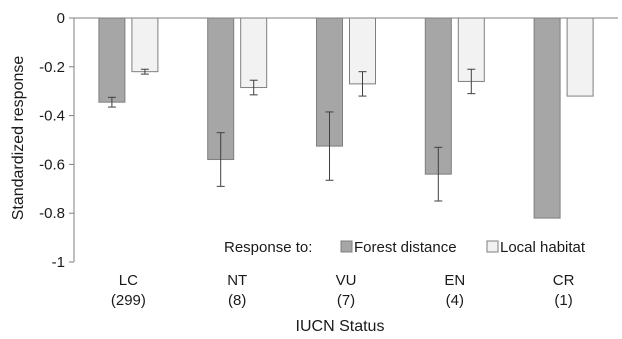 Image resolution: width=622 pixels, height=339 pixels. What do you see at coordinates (543, 247) in the screenshot?
I see `legend-label-local-habitat: Local habitat` at bounding box center [543, 247].